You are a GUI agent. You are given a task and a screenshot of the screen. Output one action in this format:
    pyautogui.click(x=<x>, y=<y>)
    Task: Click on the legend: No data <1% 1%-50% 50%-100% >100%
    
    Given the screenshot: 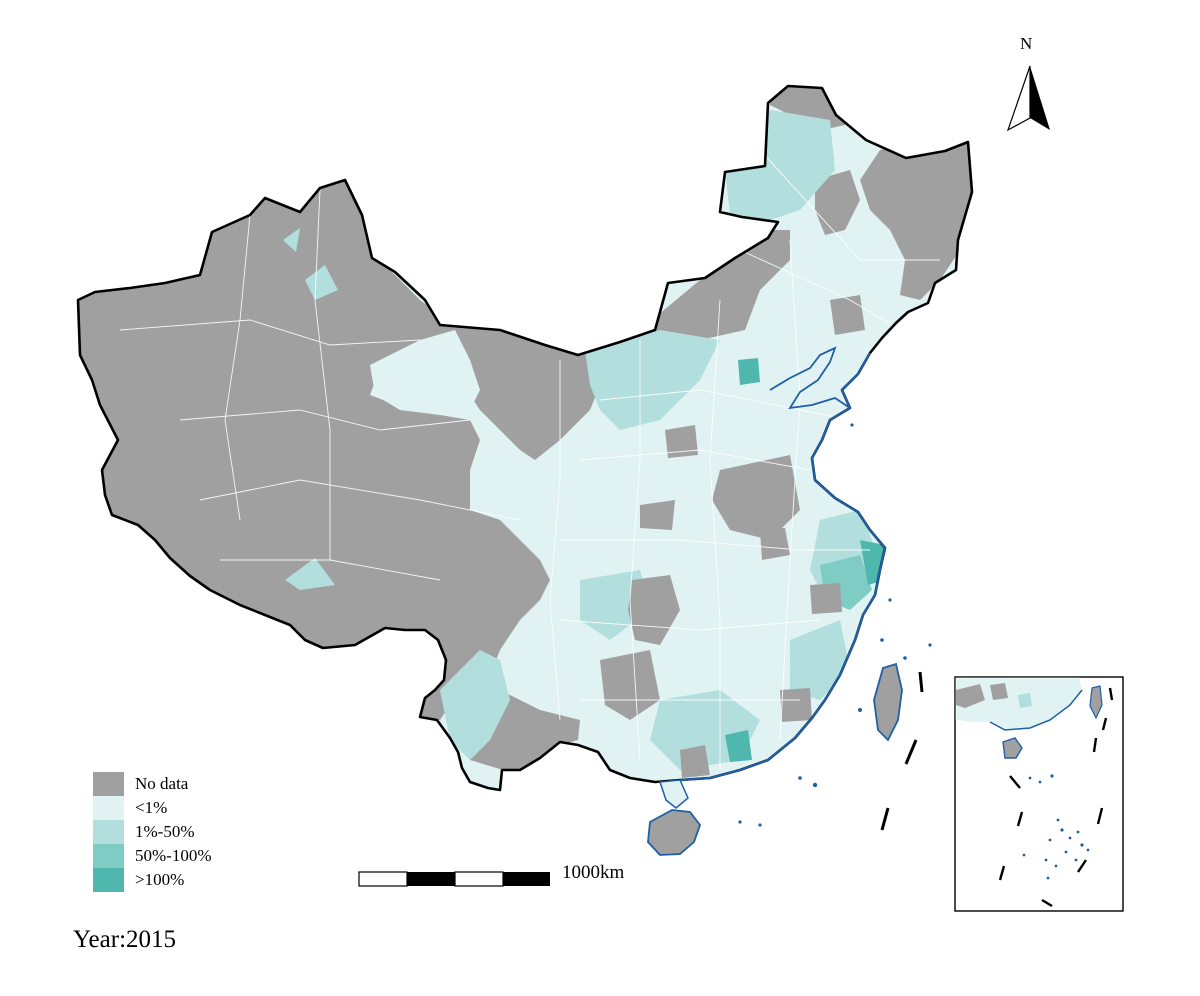 What is the action you would take?
    pyautogui.click(x=152, y=832)
    